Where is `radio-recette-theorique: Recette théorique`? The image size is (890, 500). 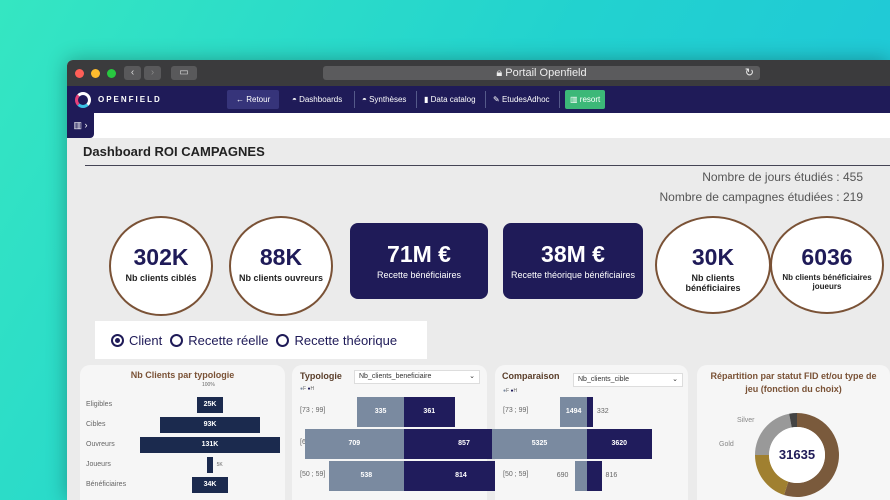 radio-recette-theorique: Recette théorique is located at coordinates (336, 340).